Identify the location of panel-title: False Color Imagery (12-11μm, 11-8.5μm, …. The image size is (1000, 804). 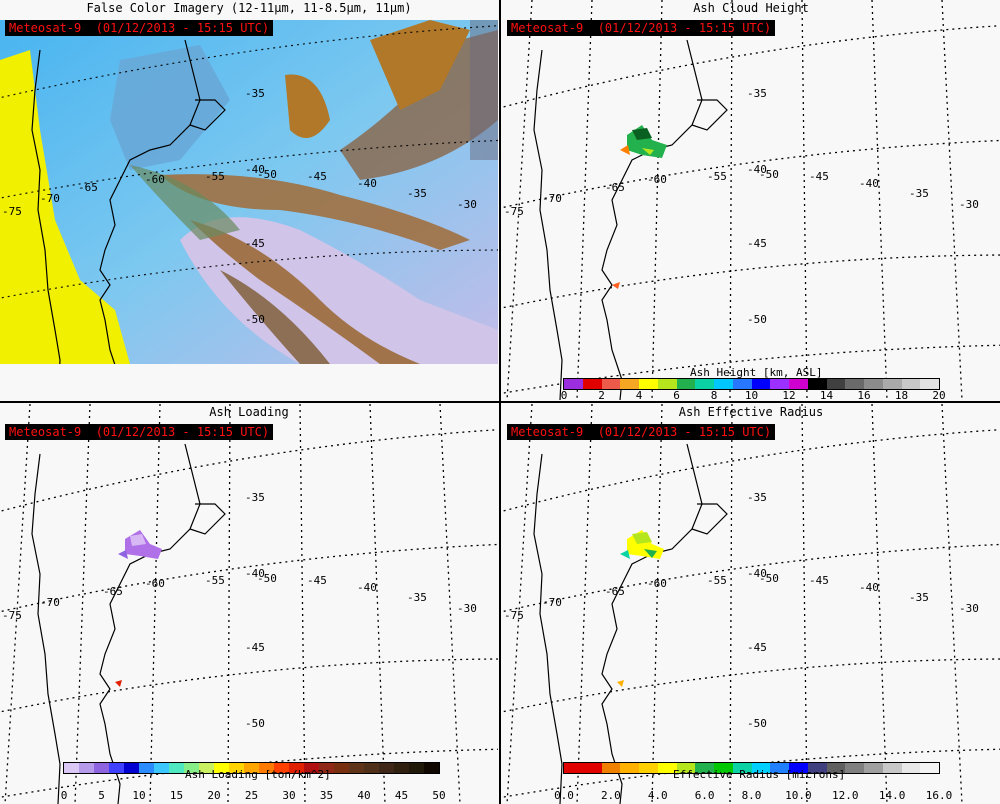
(249, 8).